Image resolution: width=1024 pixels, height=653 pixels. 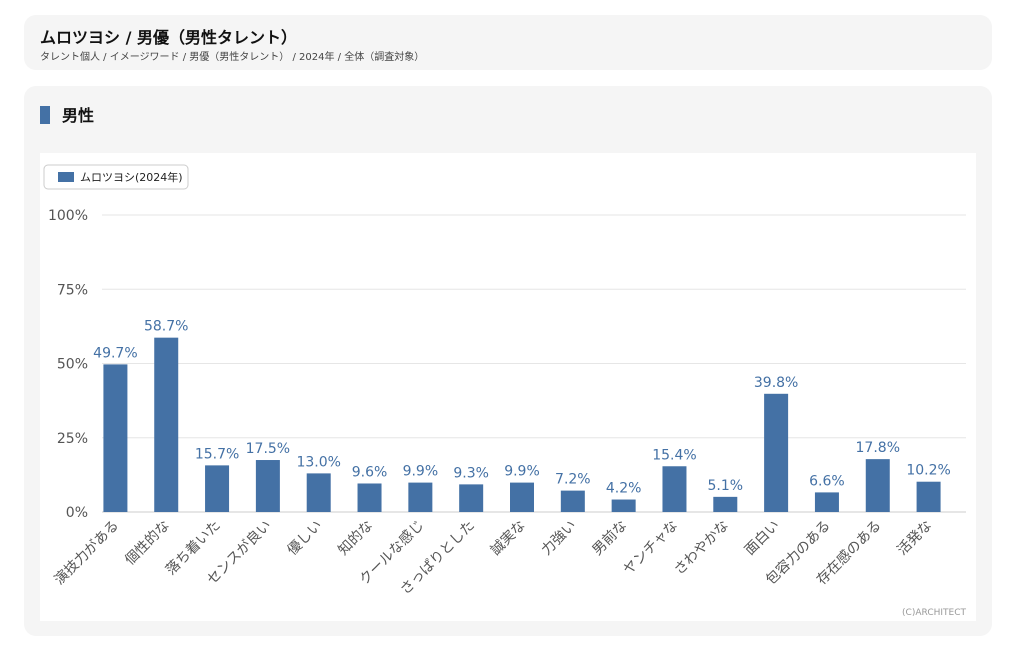 I want to click on x-tick-label: 活発な, so click(x=914, y=538).